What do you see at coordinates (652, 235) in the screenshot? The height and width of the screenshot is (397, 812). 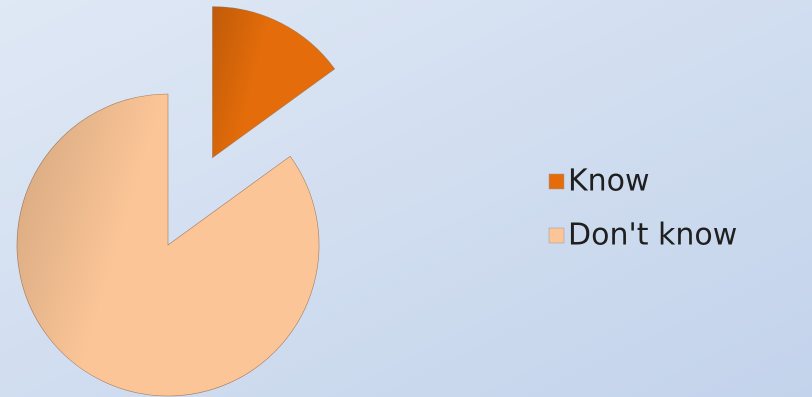 I see `legend-label: Don't know` at bounding box center [652, 235].